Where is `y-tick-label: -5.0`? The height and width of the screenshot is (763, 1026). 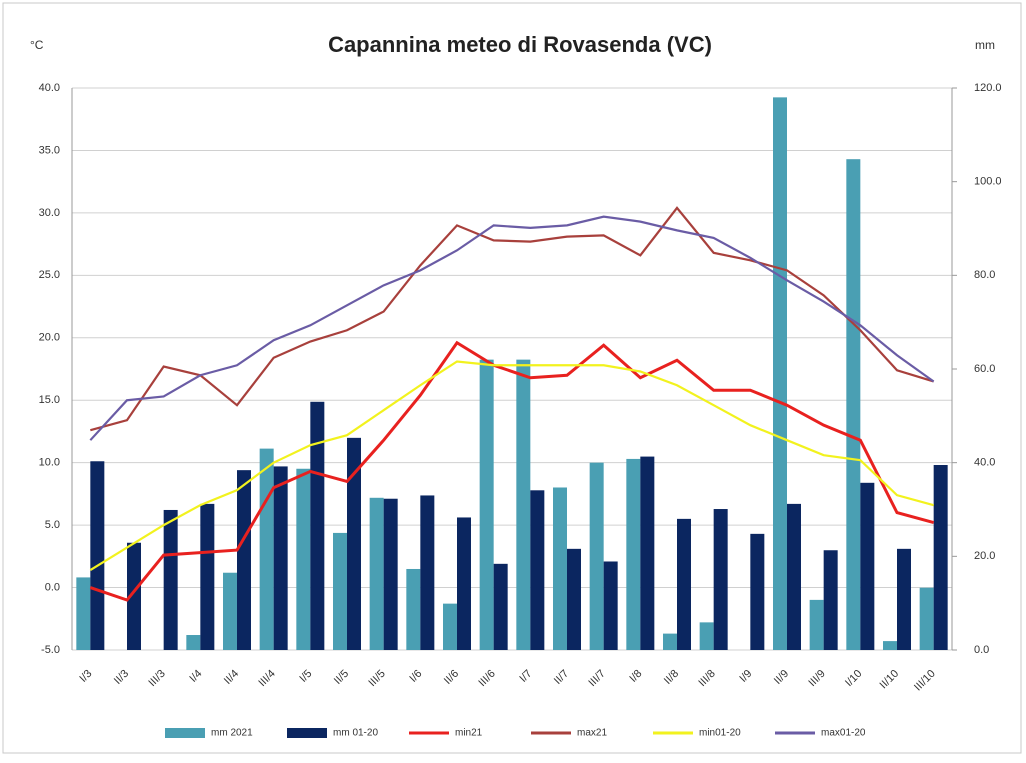
y-tick-label: -5.0 is located at coordinates (50, 650).